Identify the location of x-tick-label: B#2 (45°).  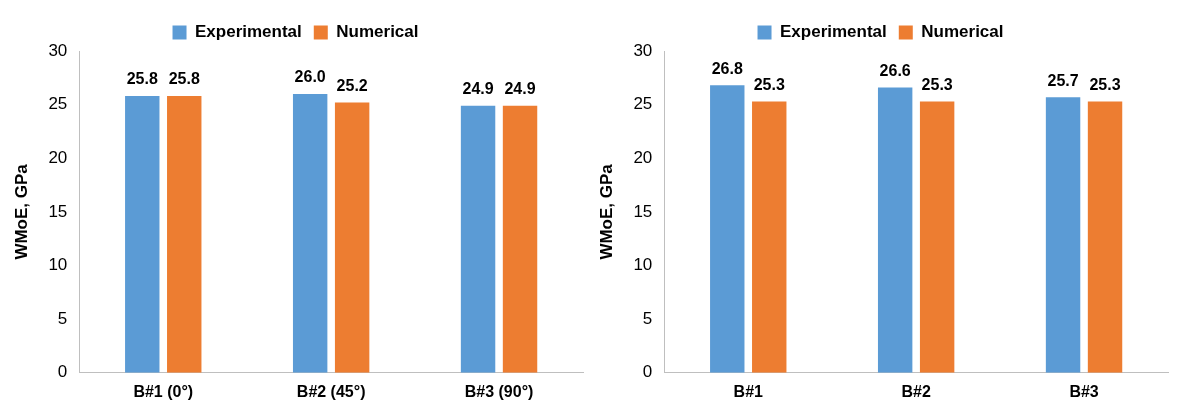
(331, 391).